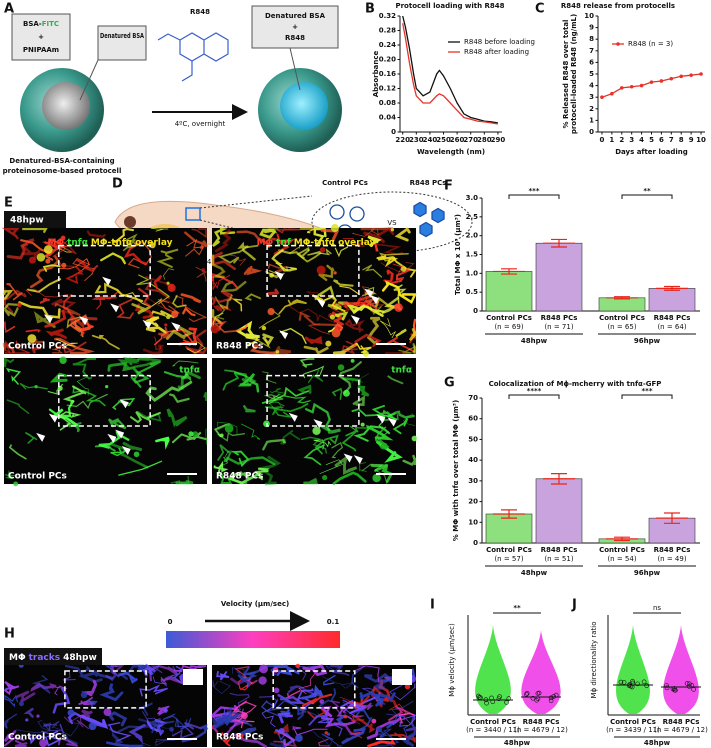 The image size is (711, 748). What do you see at coordinates (295, 38) in the screenshot?
I see `label: R848` at bounding box center [295, 38].